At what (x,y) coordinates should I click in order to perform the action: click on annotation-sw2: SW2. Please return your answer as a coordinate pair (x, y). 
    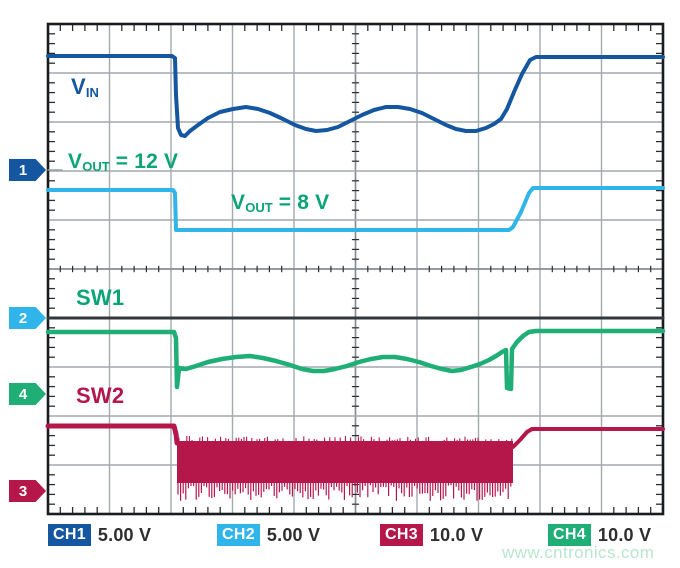
    Looking at the image, I should click on (100, 395).